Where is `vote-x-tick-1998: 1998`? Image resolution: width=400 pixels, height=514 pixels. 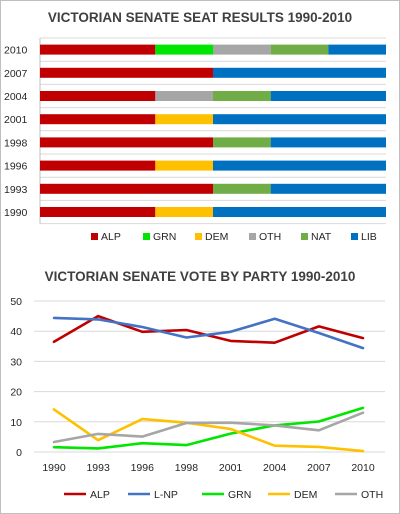
vote-x-tick-1998: 1998 is located at coordinates (187, 468).